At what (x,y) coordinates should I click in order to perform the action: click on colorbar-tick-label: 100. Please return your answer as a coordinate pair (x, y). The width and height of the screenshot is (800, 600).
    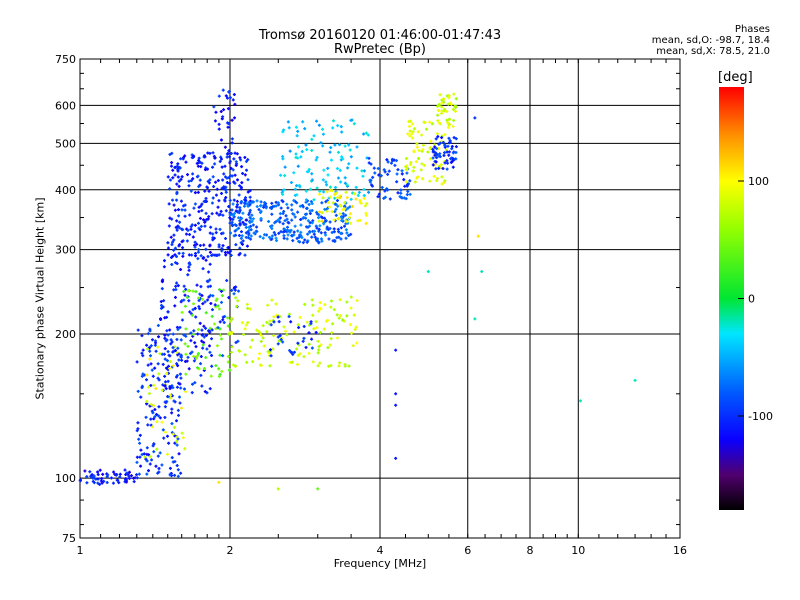
    Looking at the image, I should click on (758, 181).